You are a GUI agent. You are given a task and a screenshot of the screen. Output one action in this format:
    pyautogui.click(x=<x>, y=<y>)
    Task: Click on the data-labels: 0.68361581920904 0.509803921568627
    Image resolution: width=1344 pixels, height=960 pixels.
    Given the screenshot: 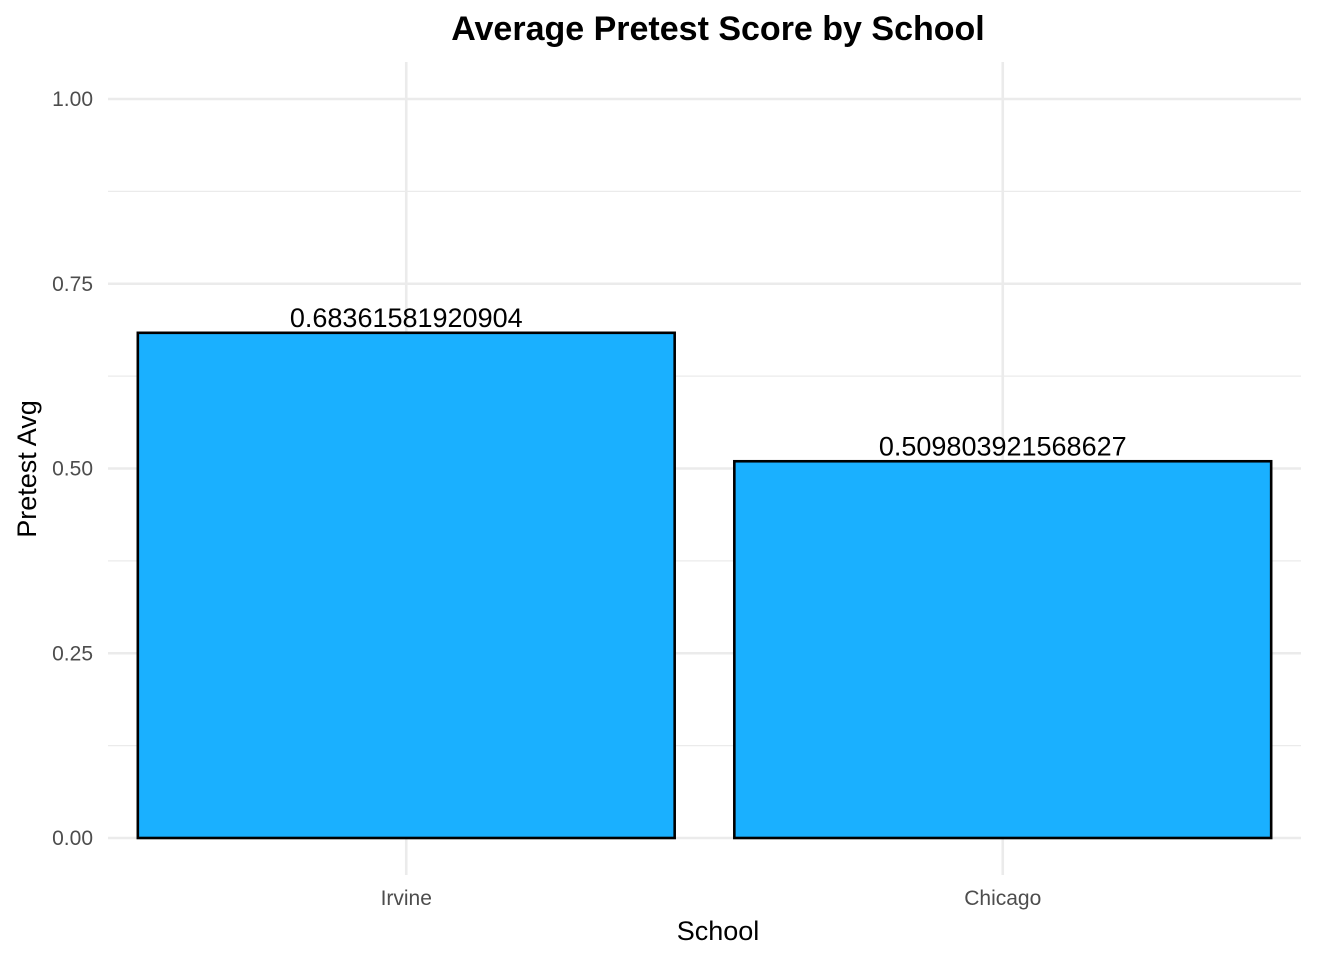 What is the action you would take?
    pyautogui.click(x=708, y=382)
    